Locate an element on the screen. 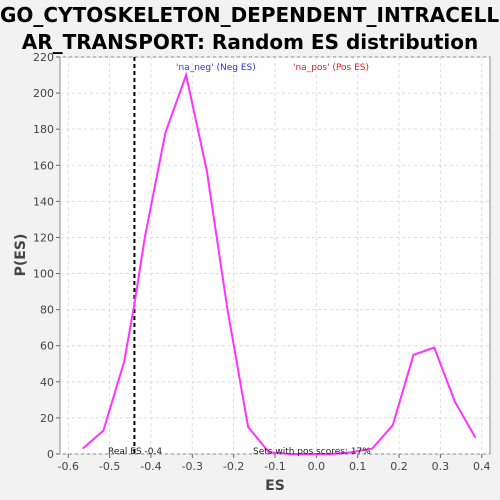 The height and width of the screenshot is (500, 500). x-axis-label: ES is located at coordinates (275, 486).